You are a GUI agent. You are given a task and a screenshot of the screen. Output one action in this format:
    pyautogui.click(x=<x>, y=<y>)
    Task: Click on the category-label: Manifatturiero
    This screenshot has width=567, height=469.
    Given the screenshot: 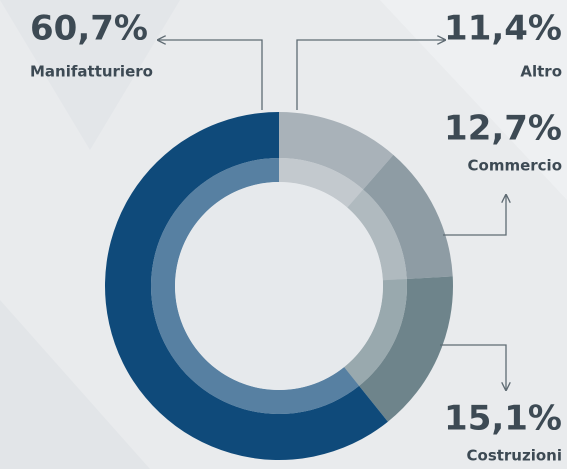 What is the action you would take?
    pyautogui.click(x=91, y=72)
    